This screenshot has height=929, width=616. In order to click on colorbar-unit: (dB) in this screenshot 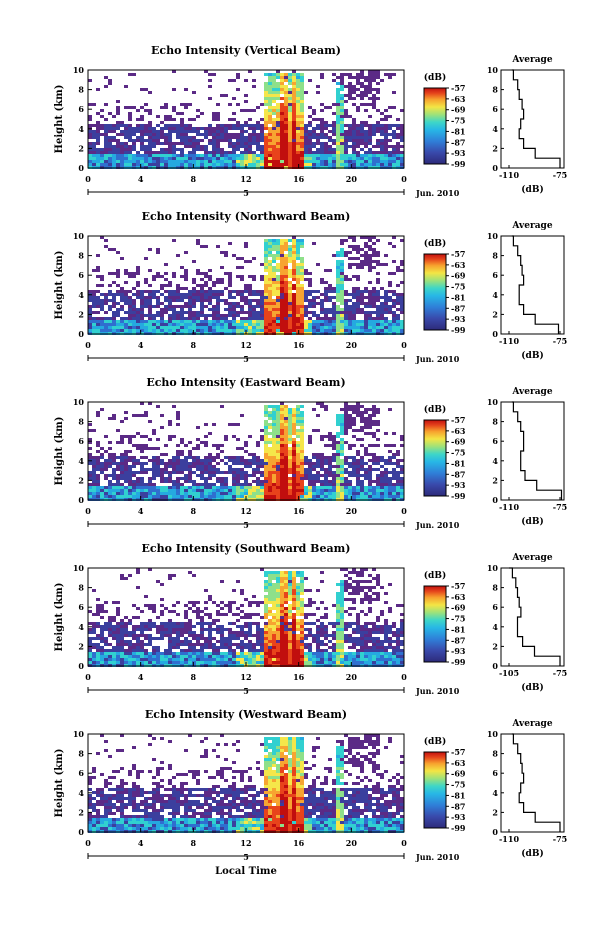, I will do `click(435, 409)`.